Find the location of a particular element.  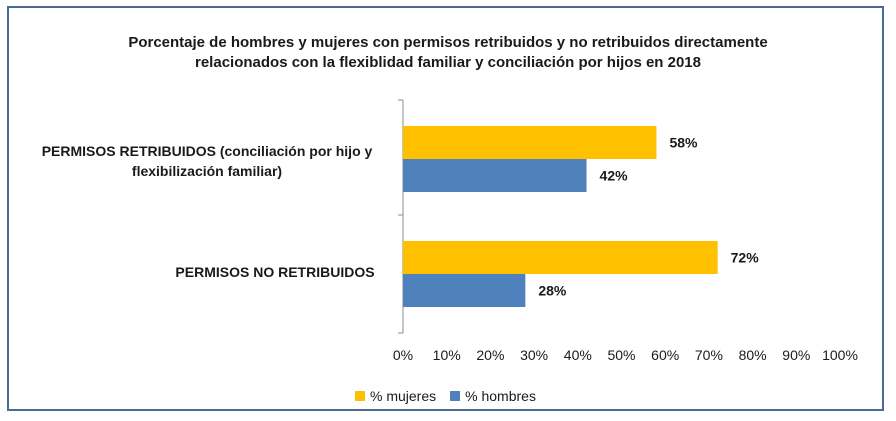

category-label-permisos-no-retribuidos: PERMISOS NO RETRIBUIDOS is located at coordinates (275, 272).